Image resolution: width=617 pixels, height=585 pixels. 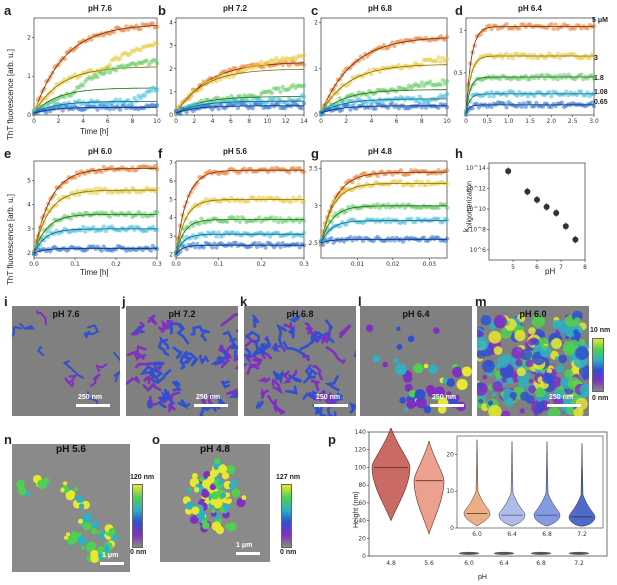 I want to click on afm-image-m: pH 6.0 250 nm, so click(x=533, y=361).